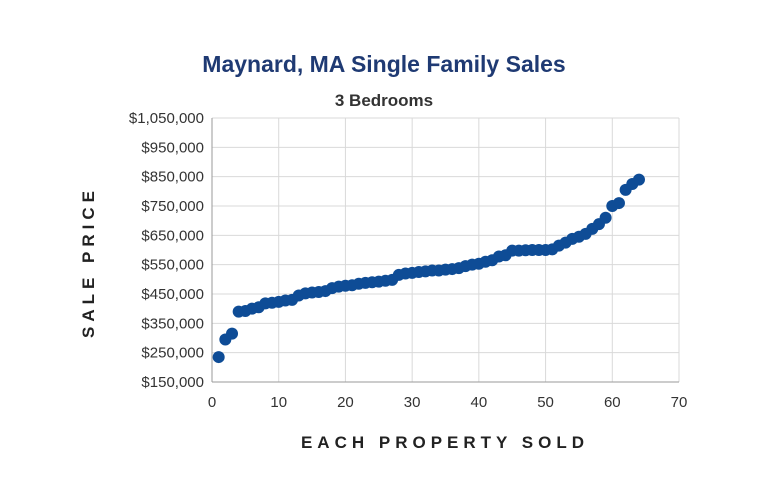 This screenshot has height=501, width=768. I want to click on y-tick-label: $850,000, so click(172, 177).